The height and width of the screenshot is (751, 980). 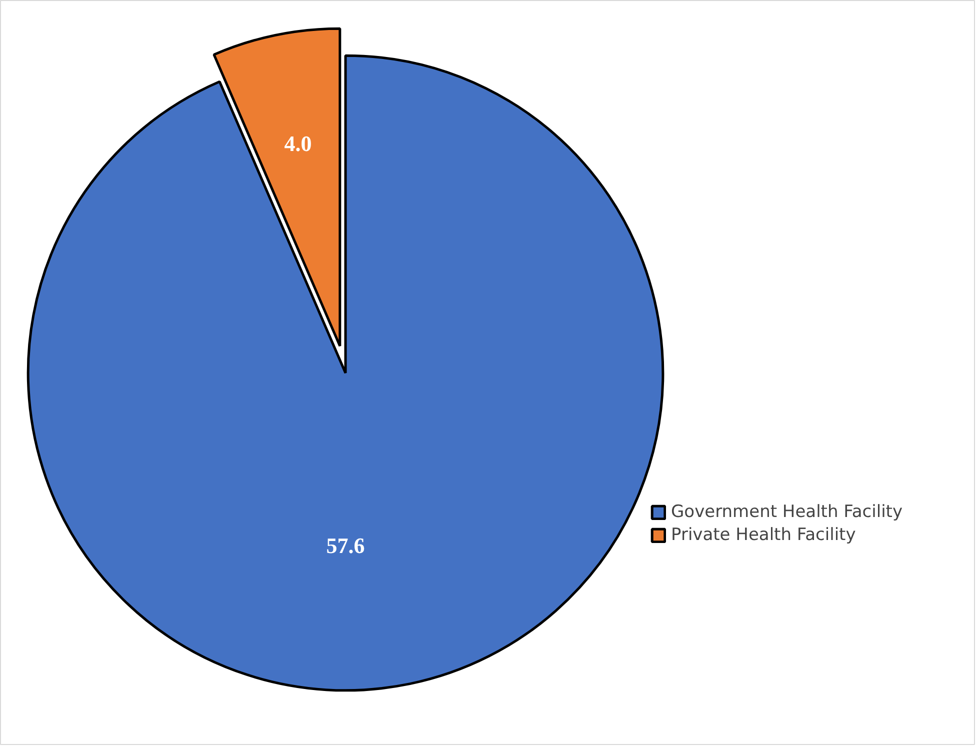 What do you see at coordinates (298, 143) in the screenshot?
I see `data-label: 4.0` at bounding box center [298, 143].